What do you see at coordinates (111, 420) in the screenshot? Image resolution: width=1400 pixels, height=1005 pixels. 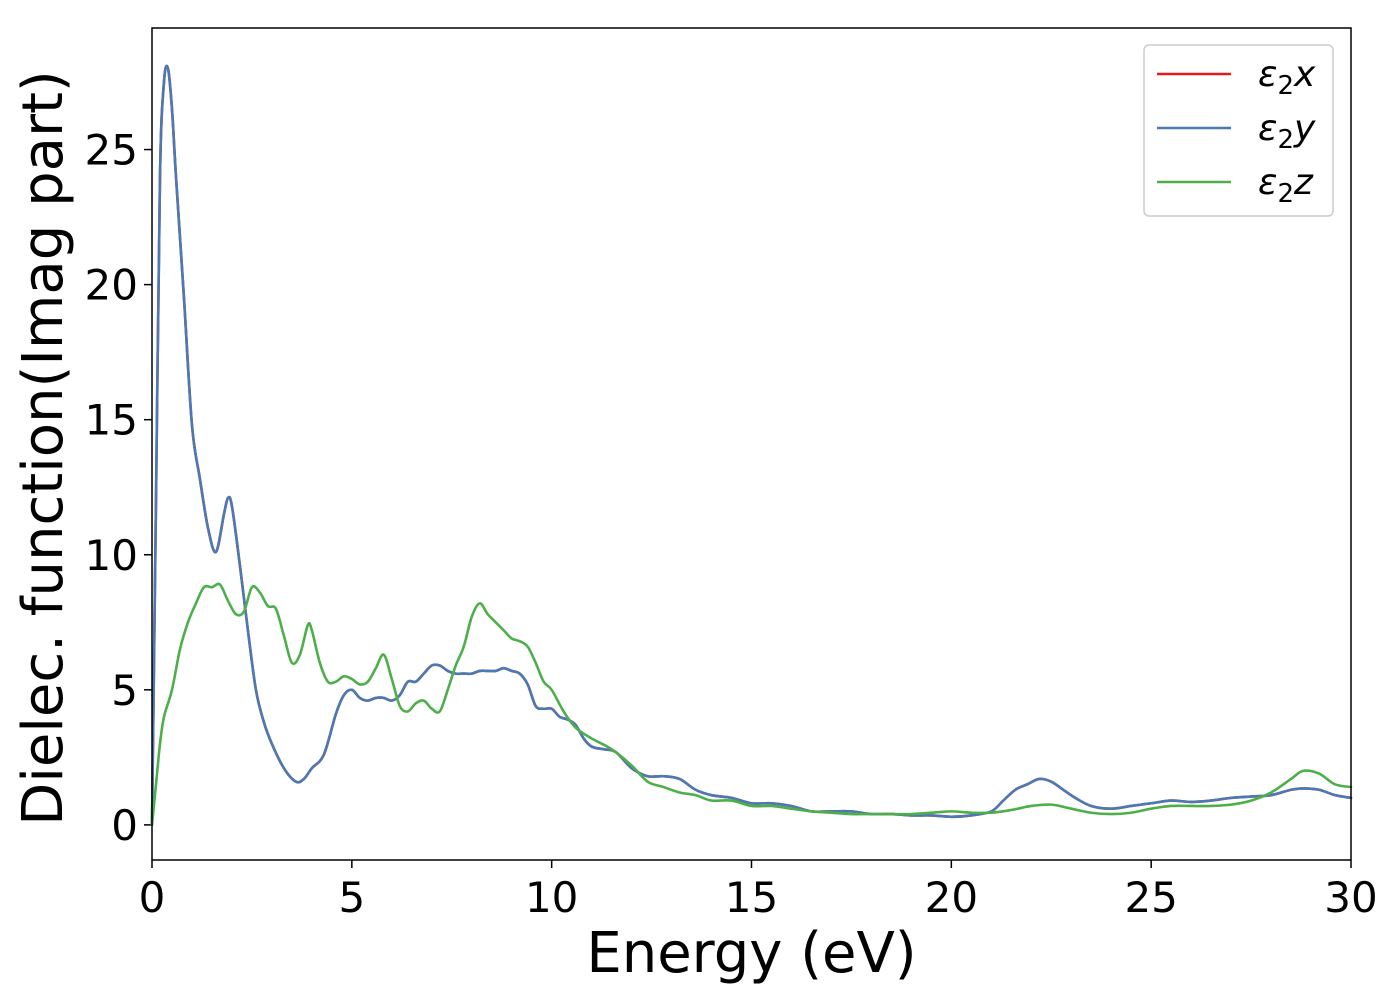 I see `y-tick-label: 15` at bounding box center [111, 420].